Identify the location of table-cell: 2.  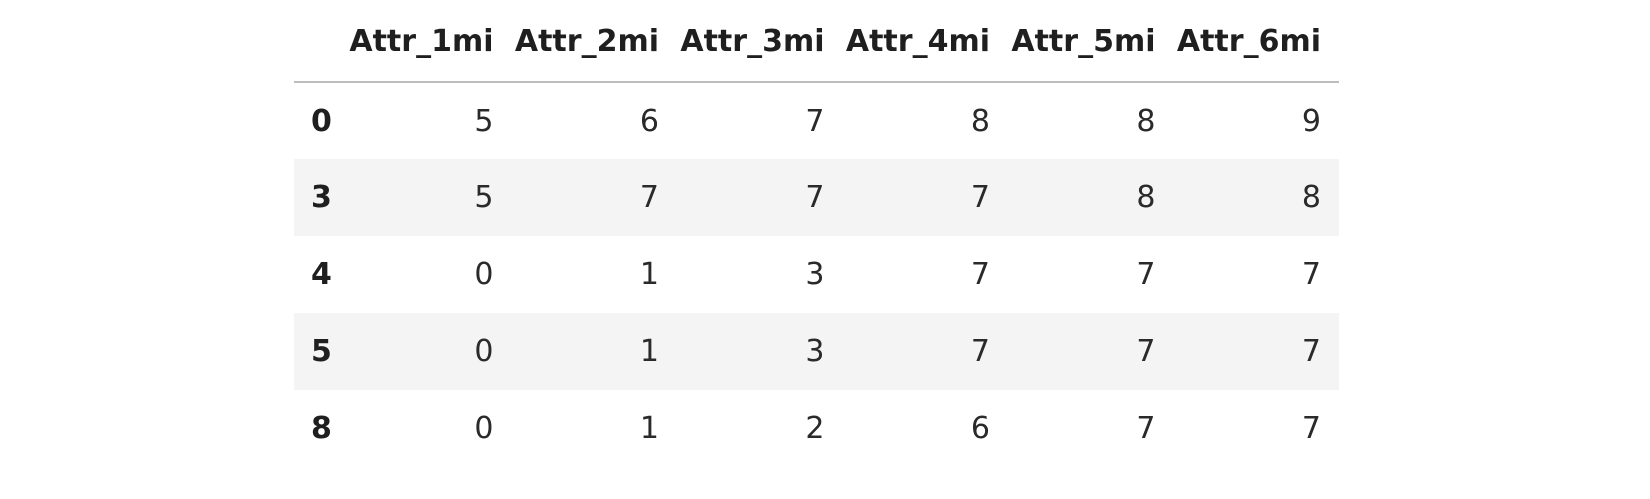
(815, 428).